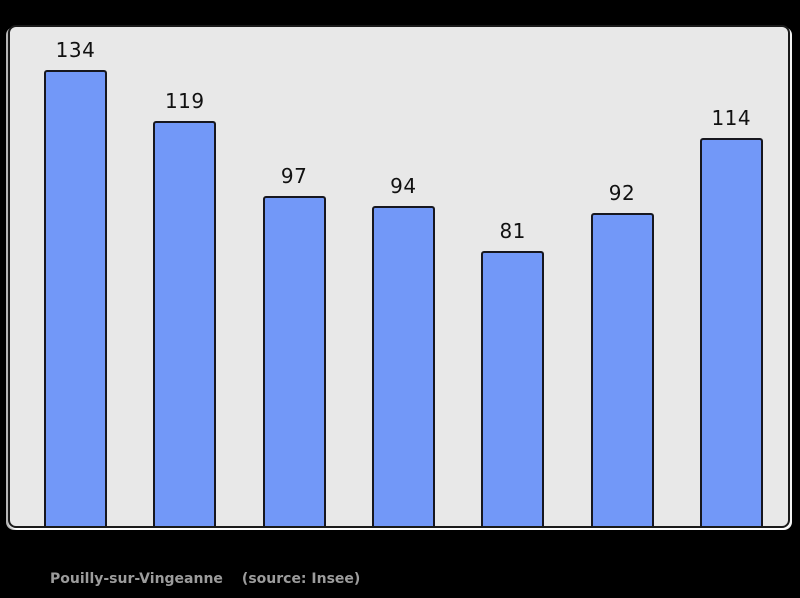 This screenshot has height=598, width=800. I want to click on bar-value-label: 134, so click(75, 50).